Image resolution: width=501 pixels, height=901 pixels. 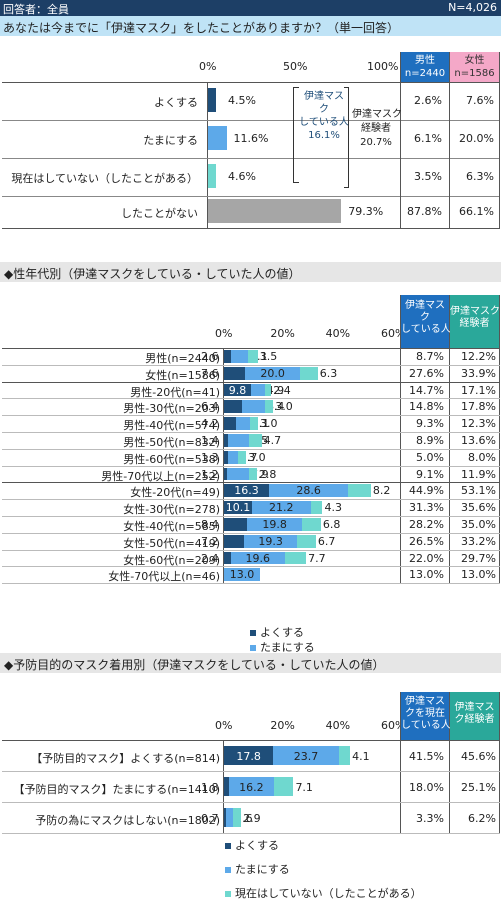 What do you see at coordinates (430, 457) in the screenshot?
I see `current-value: 5.0%` at bounding box center [430, 457].